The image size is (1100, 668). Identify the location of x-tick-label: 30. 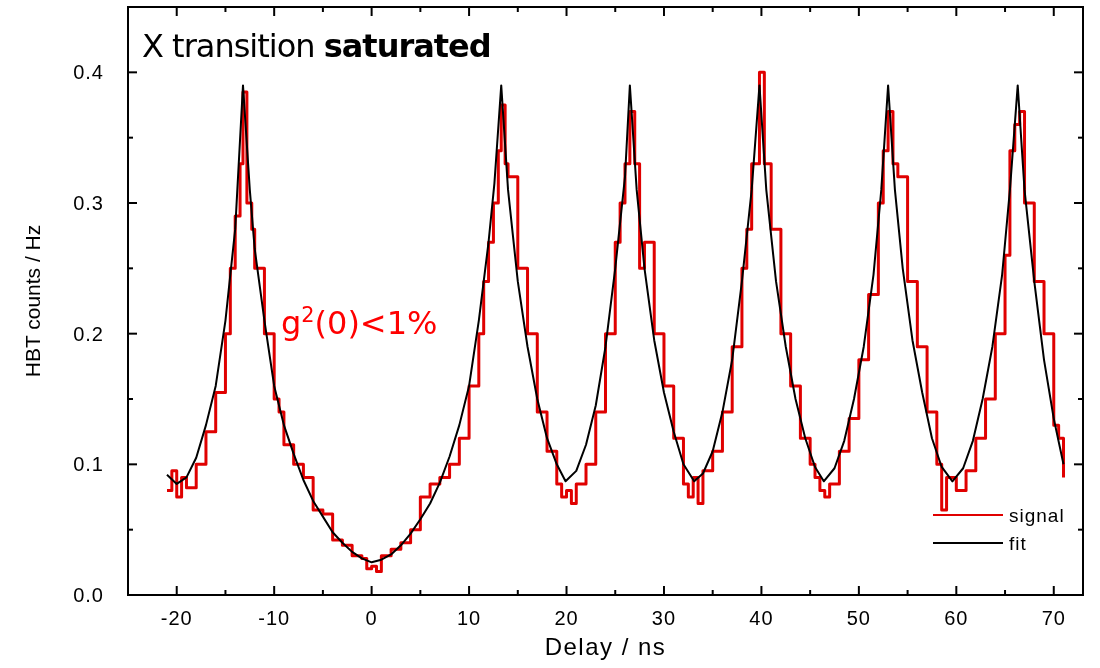
(664, 618).